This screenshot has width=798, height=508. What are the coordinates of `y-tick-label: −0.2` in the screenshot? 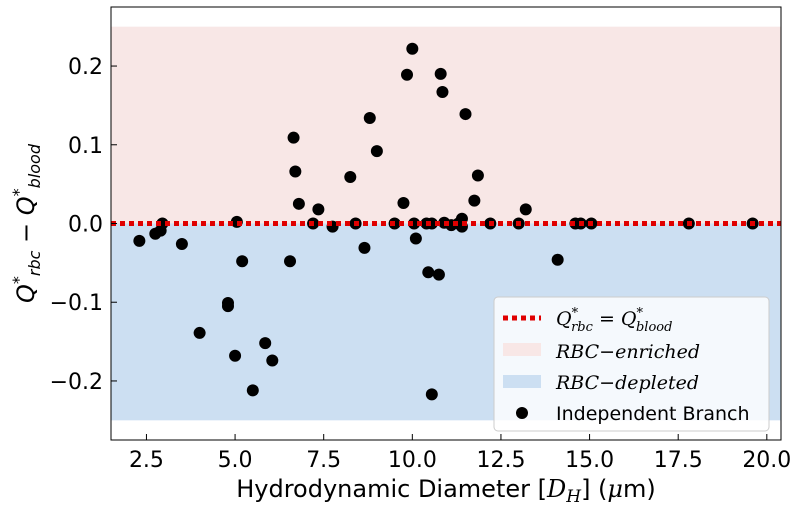 It's located at (76, 382).